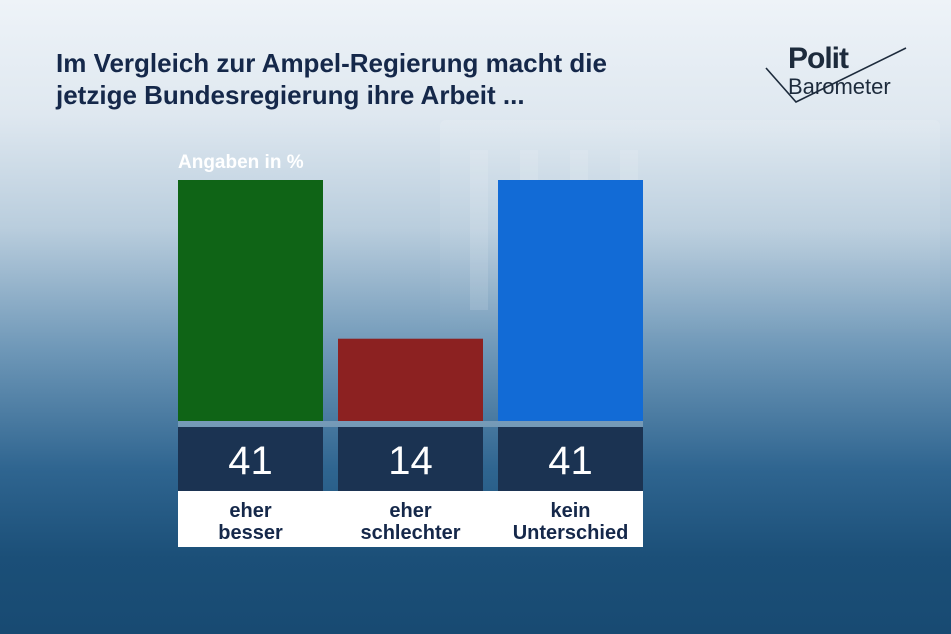 The width and height of the screenshot is (951, 634). What do you see at coordinates (571, 533) in the screenshot?
I see `category-label-line2: Unterschied` at bounding box center [571, 533].